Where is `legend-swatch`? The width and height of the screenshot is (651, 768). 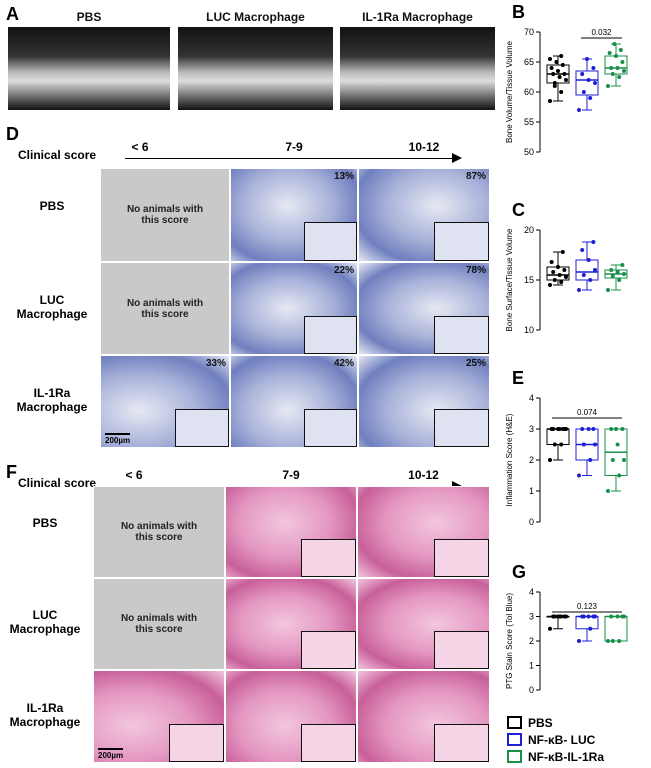 legend-swatch is located at coordinates (514, 756).